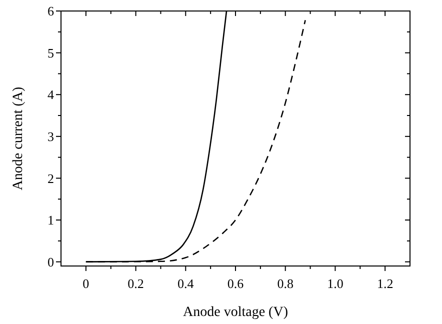 Image resolution: width=442 pixels, height=324 pixels. Describe the element at coordinates (51, 178) in the screenshot. I see `y-tick-label: 2` at that location.